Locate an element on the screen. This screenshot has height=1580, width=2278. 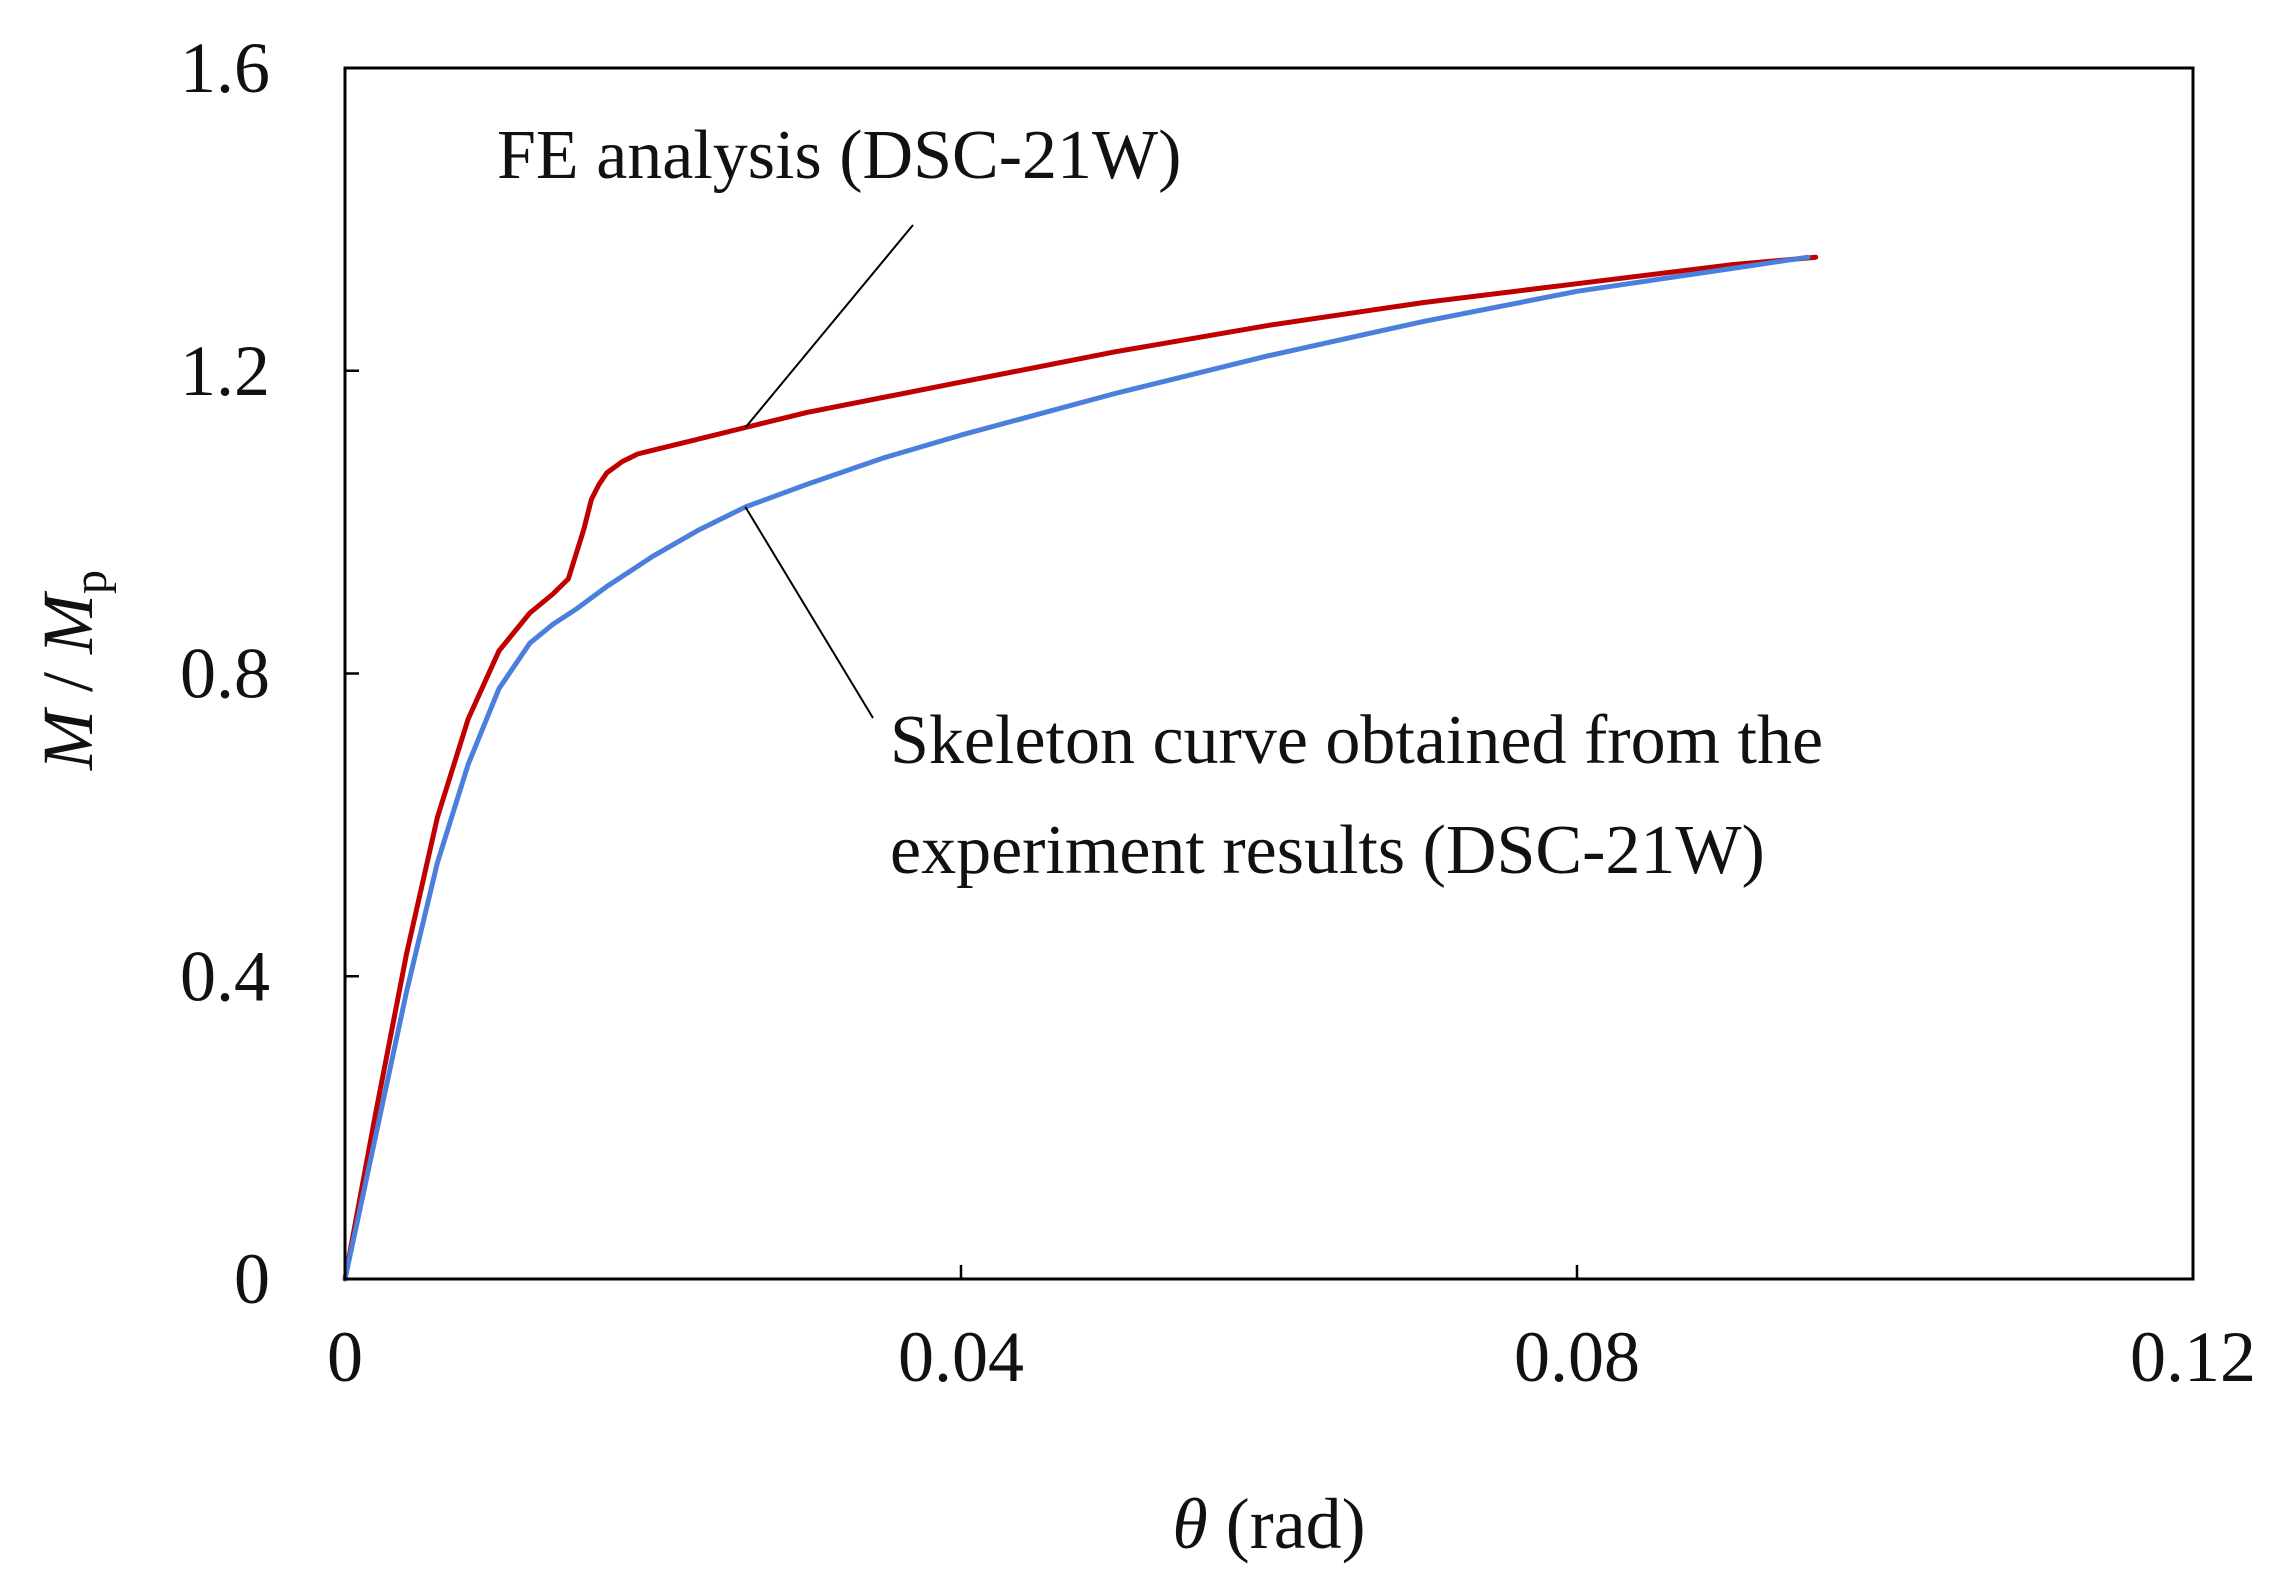
leader-skeleton-curve is located at coordinates (809, 612).